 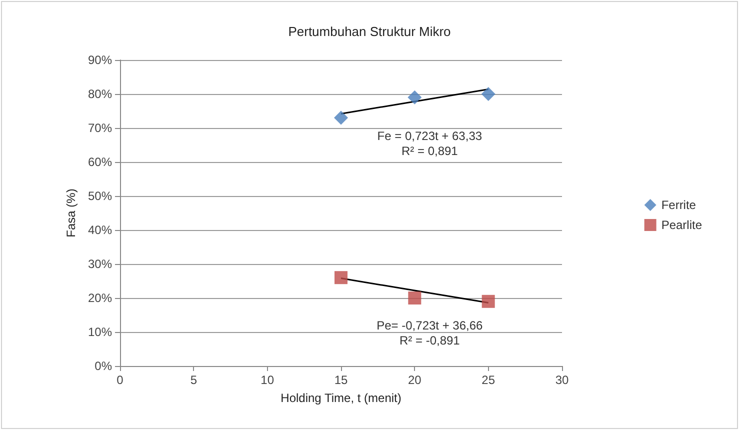 I want to click on x-axis-title: Holding Time, t (menit), so click(x=341, y=398).